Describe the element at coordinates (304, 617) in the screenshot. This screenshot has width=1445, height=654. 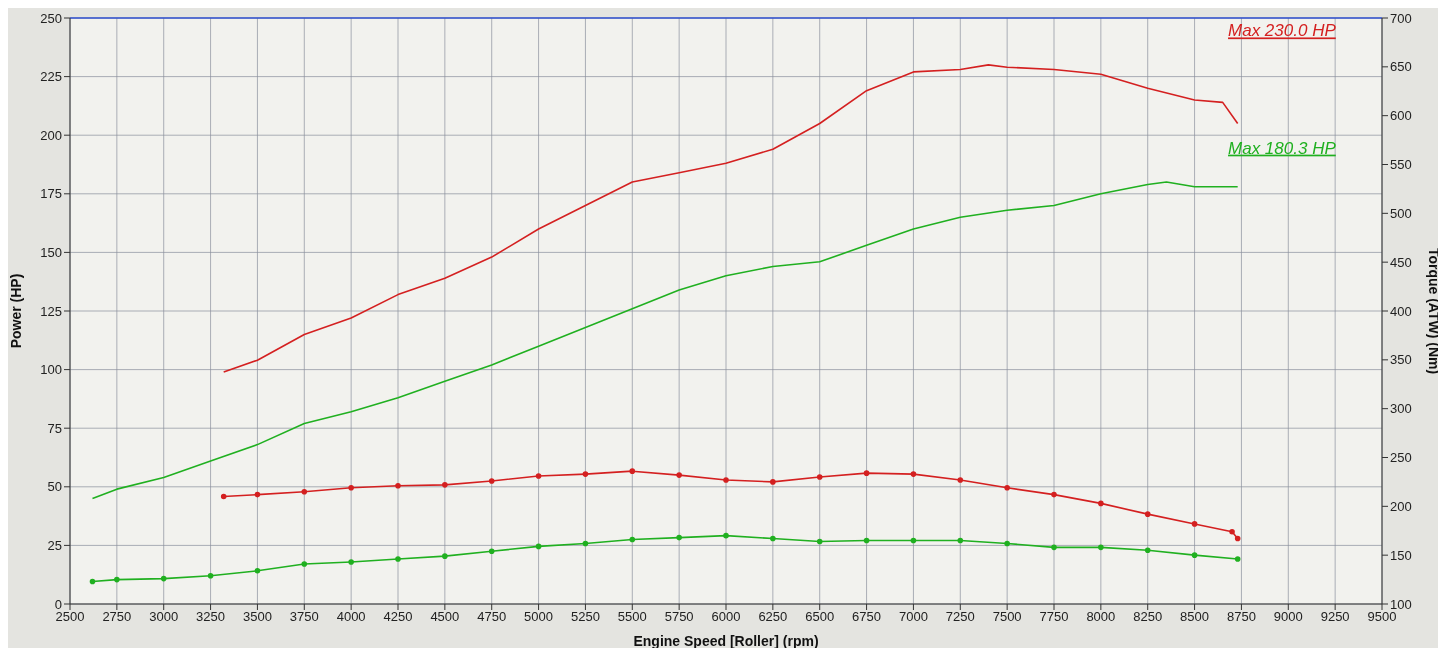
I see `x-tick-label: 3750` at that location.